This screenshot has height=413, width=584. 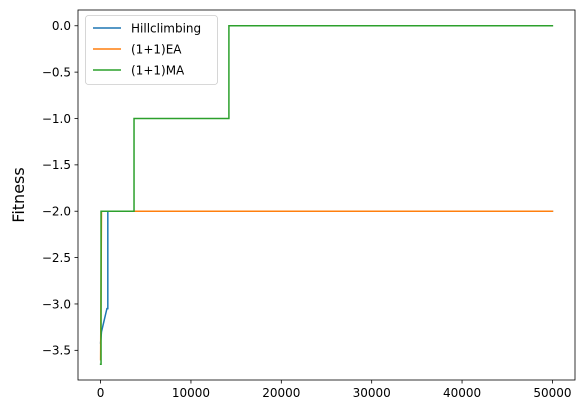 I want to click on y-tick-label: −3.5, so click(x=56, y=351).